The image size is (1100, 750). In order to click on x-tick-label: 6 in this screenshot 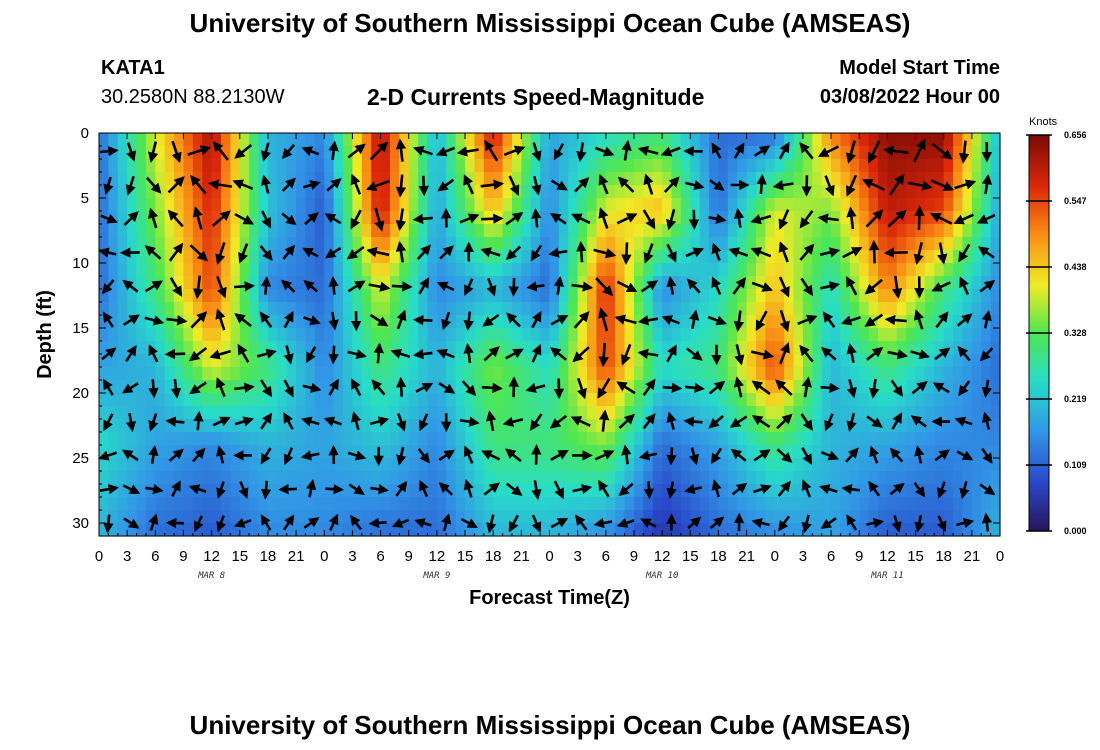, I will do `click(831, 556)`.